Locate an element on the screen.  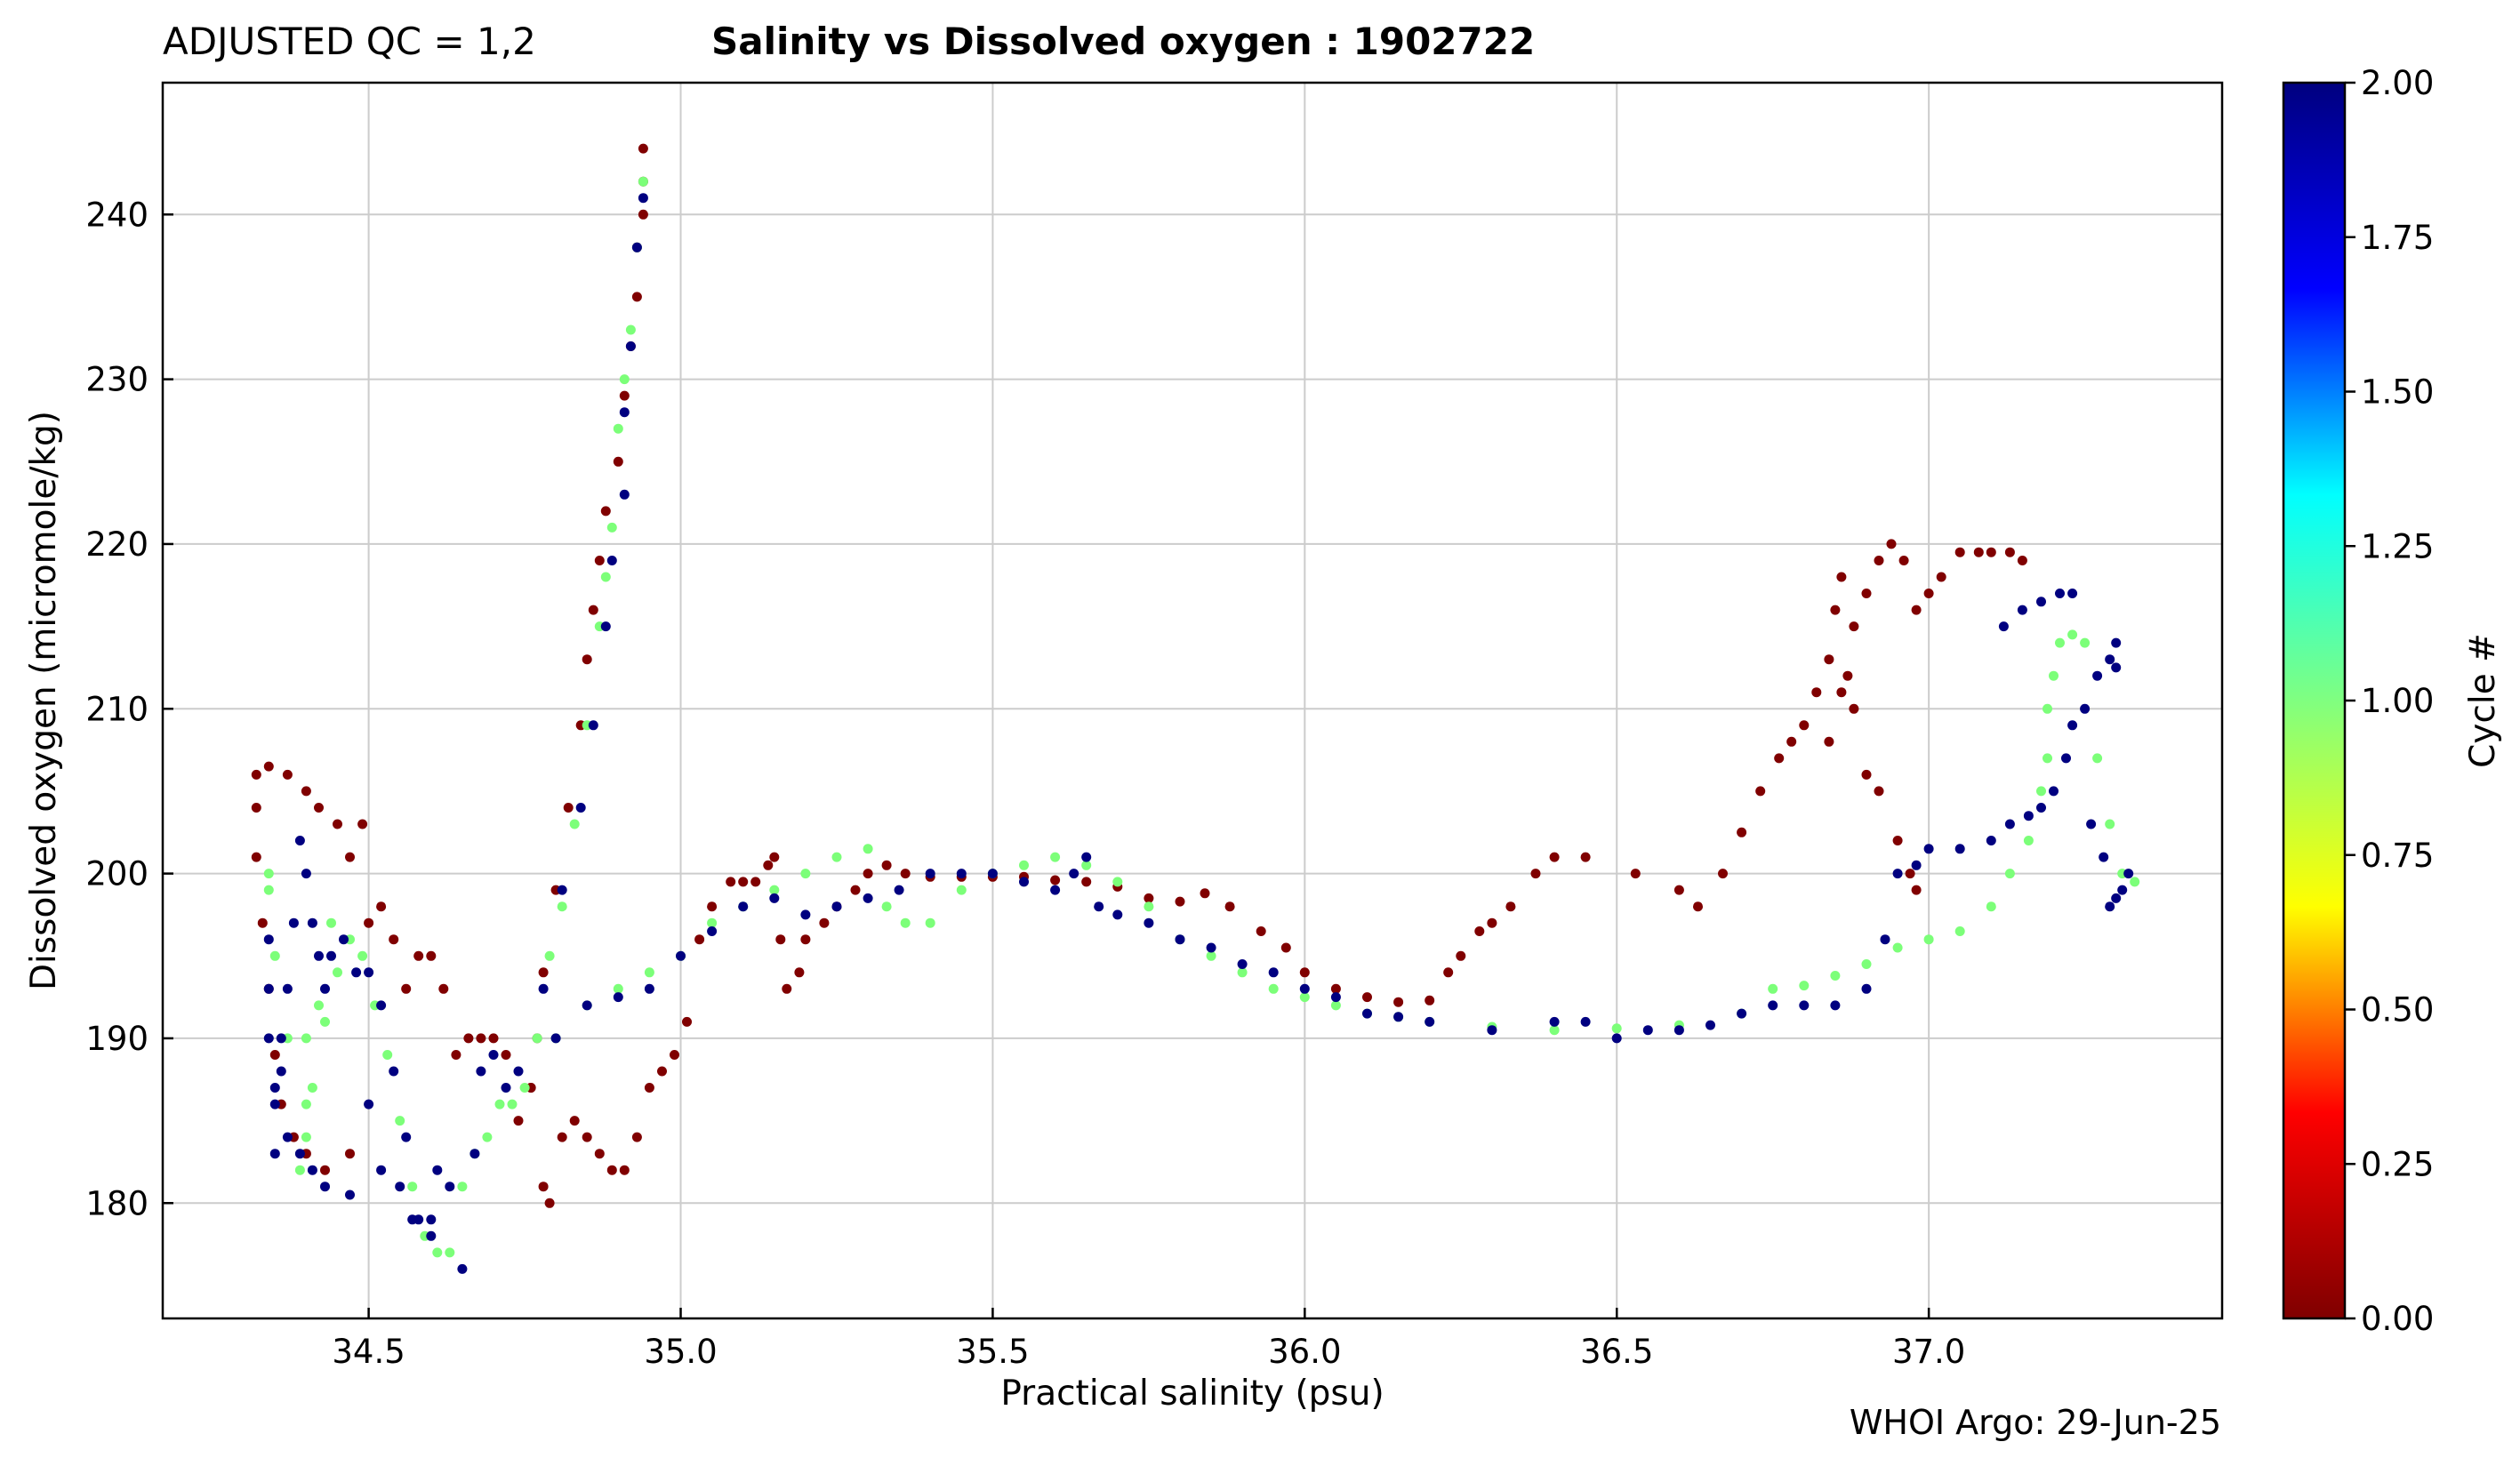
chart-title: Salinity vs Dissolved oxygen : 1902722 is located at coordinates (1123, 41).